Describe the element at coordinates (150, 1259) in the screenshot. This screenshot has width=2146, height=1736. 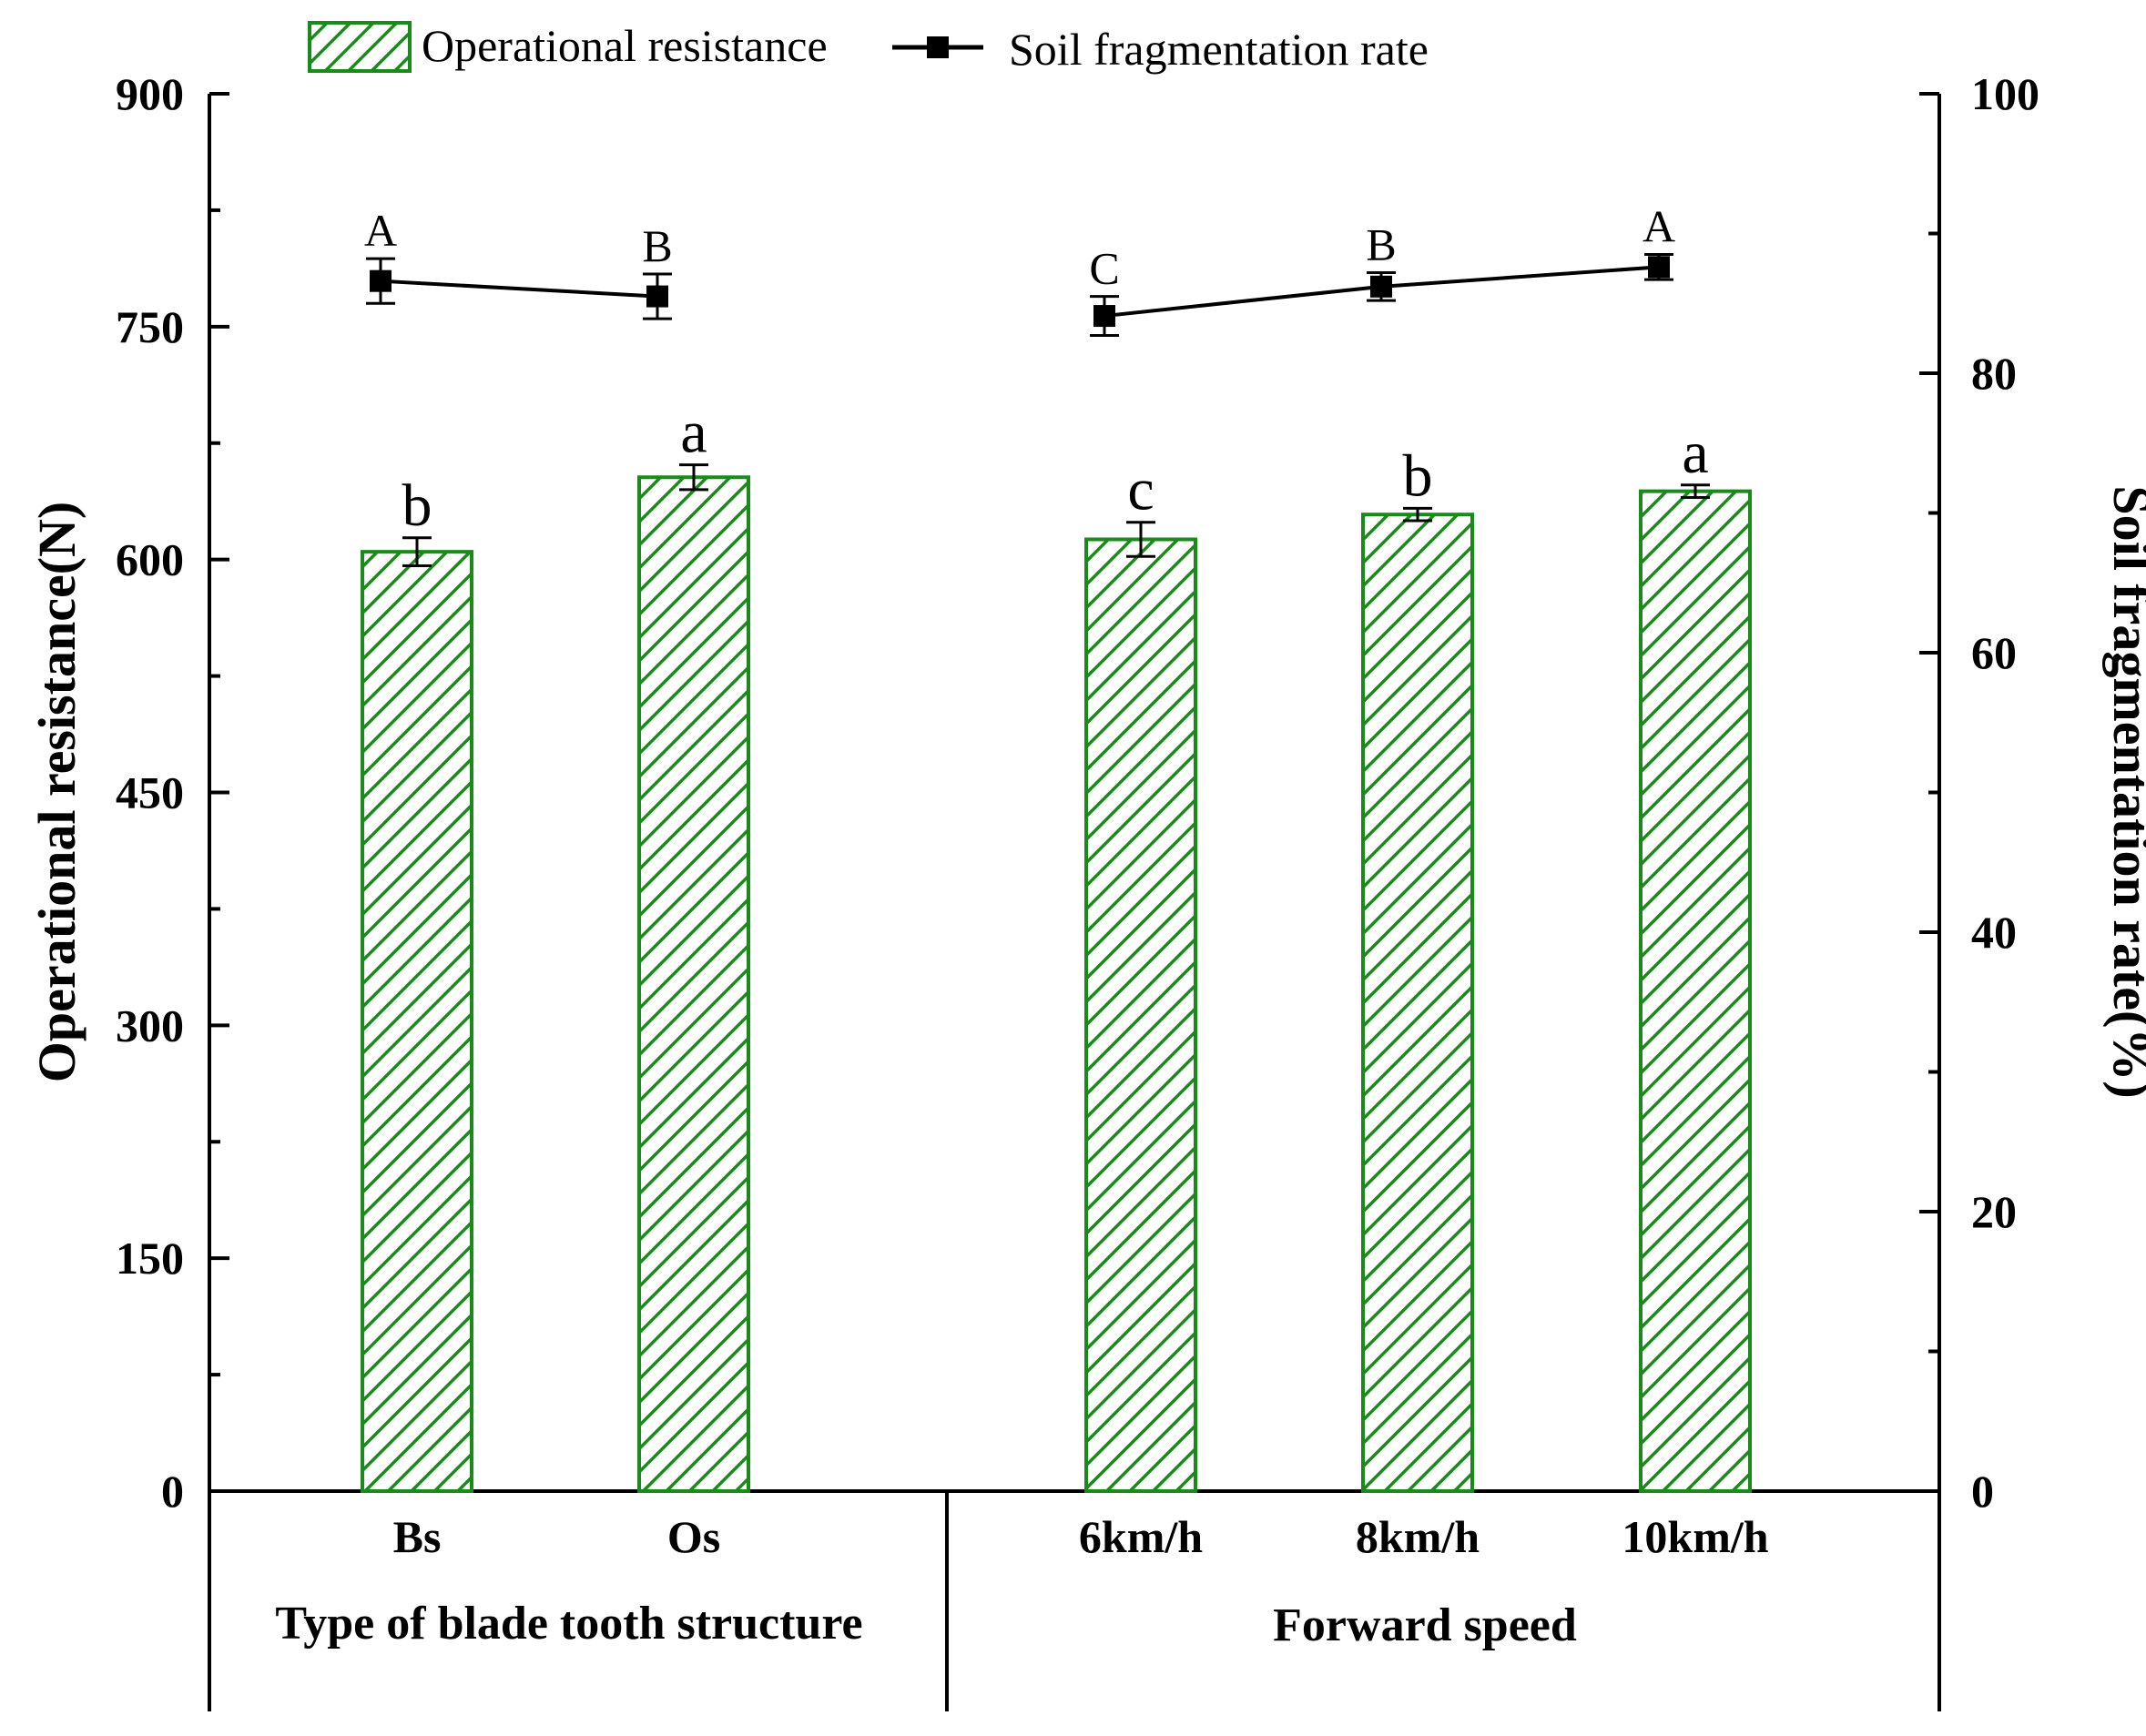
I see `y-tick-label: 150` at that location.